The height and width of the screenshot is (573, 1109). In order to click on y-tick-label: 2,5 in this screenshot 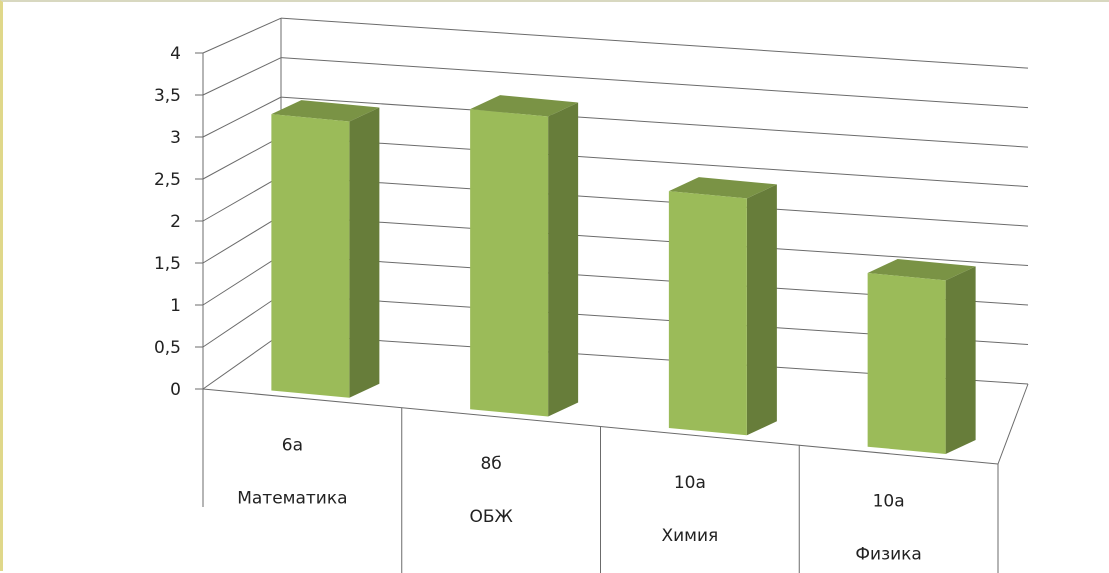, I will do `click(167, 180)`.